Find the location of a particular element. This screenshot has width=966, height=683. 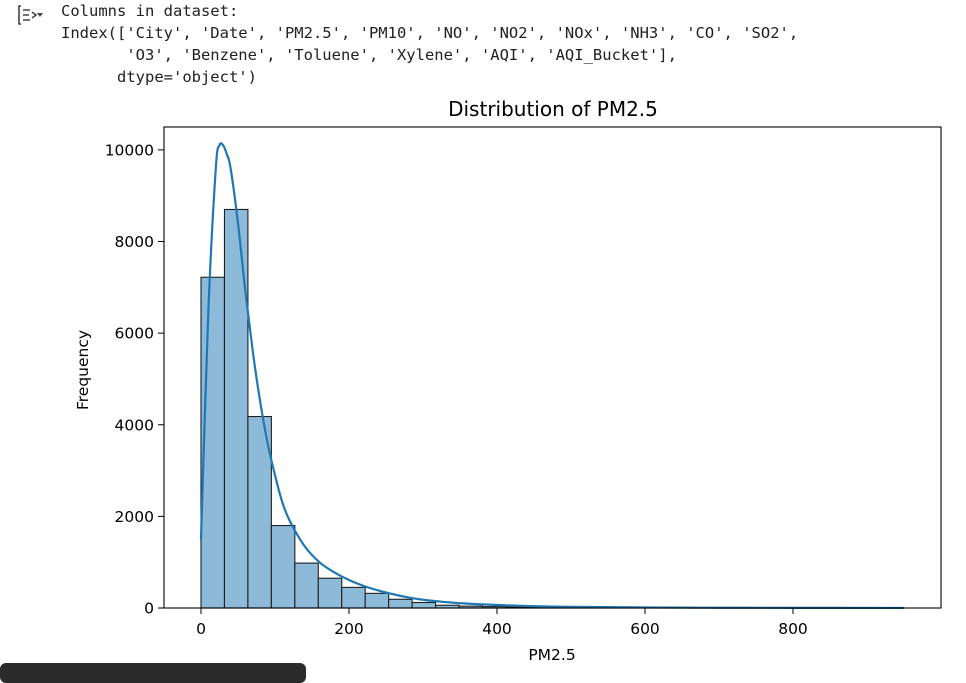

x-tick-label: 800 is located at coordinates (793, 629).